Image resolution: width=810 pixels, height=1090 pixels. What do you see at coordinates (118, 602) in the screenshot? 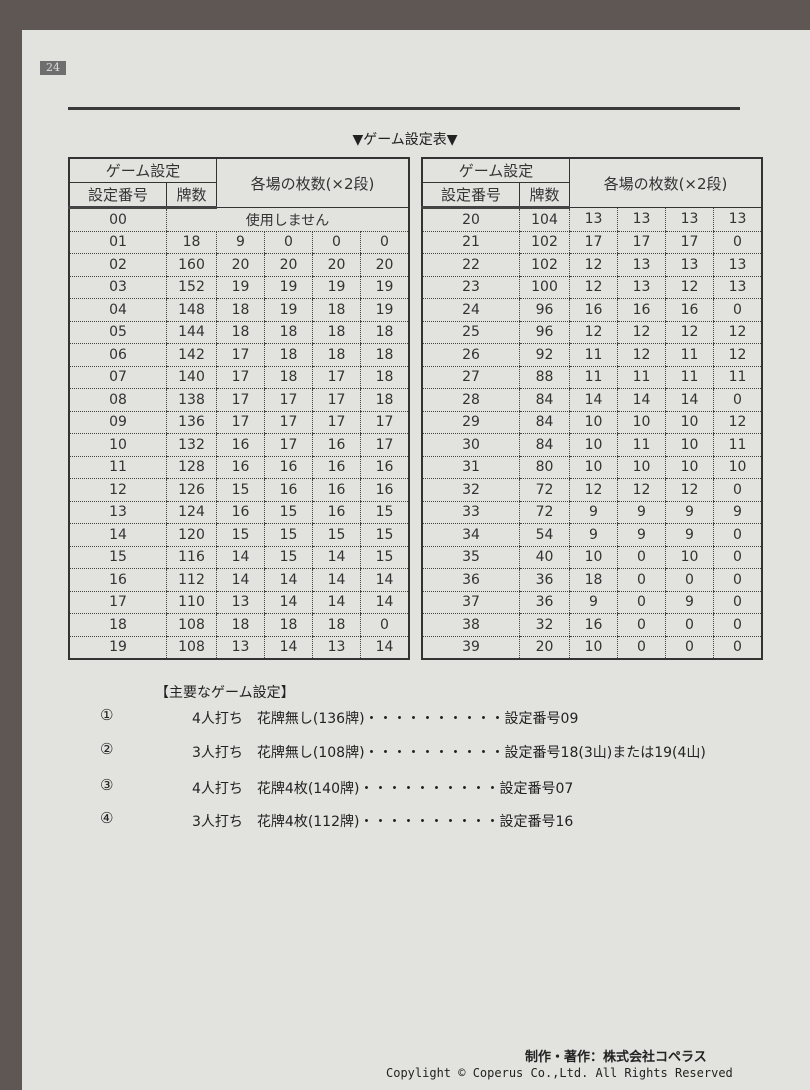
I see `setting-number: 17` at bounding box center [118, 602].